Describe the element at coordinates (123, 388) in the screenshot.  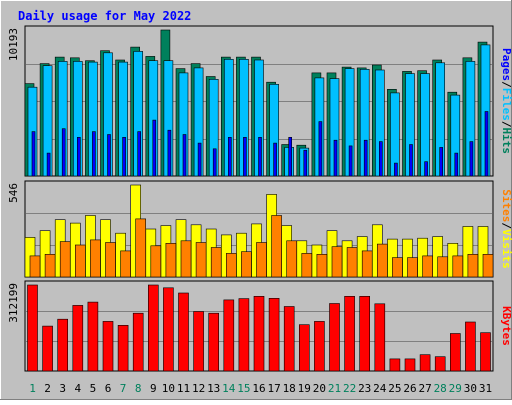
I see `x-tick-label: 7` at that location.